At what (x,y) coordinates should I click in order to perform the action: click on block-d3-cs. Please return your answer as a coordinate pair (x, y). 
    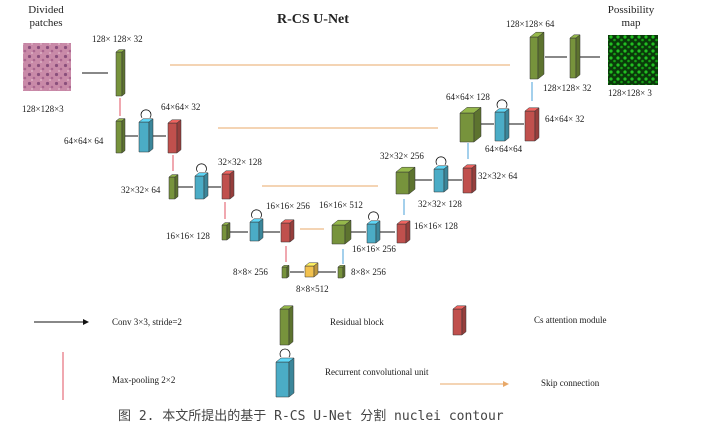
    Looking at the image, I should click on (403, 232).